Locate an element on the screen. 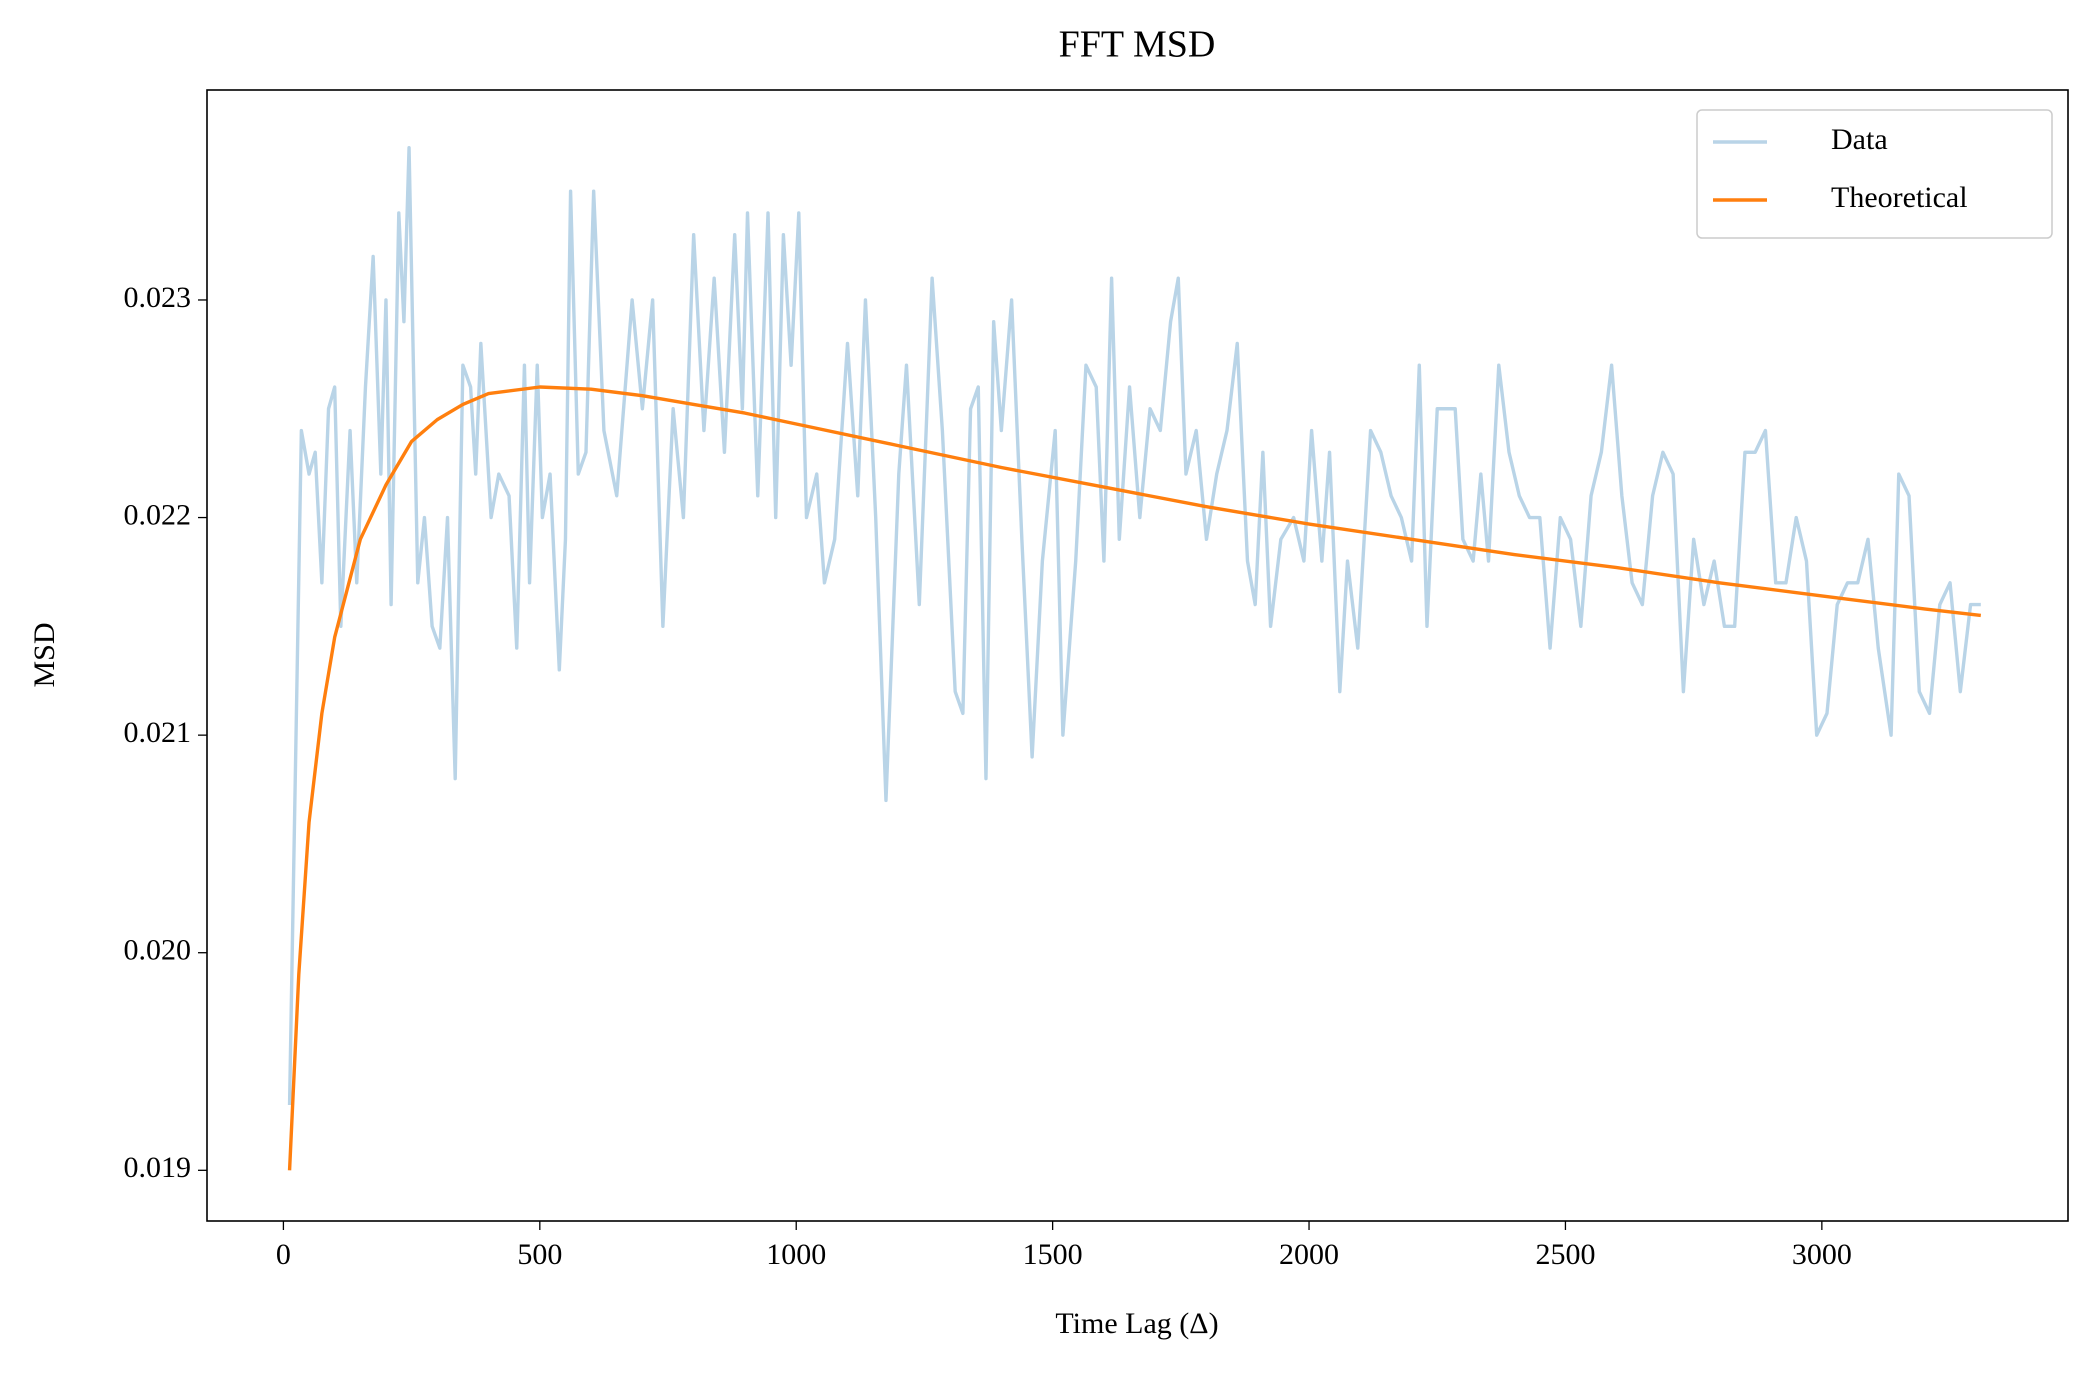 This screenshot has width=2097, height=1376. y-tick-label: 0.019 is located at coordinates (158, 1167).